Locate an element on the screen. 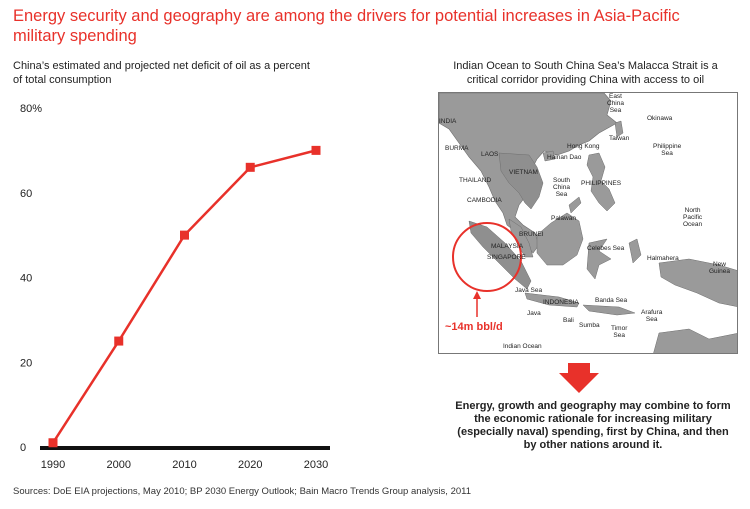 This screenshot has width=750, height=509. hainan-island is located at coordinates (549, 156).